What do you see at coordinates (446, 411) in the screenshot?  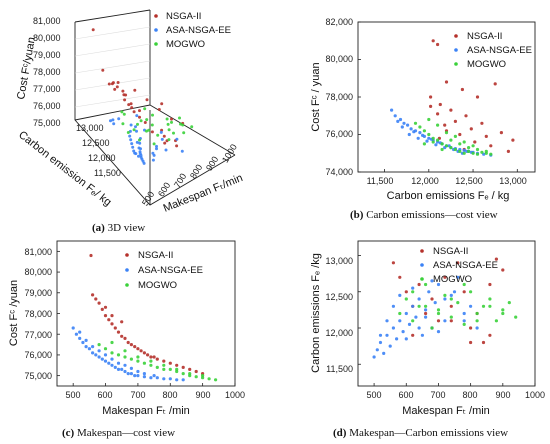 I see `d-x-label: Makespan Fₜ /min` at bounding box center [446, 411].